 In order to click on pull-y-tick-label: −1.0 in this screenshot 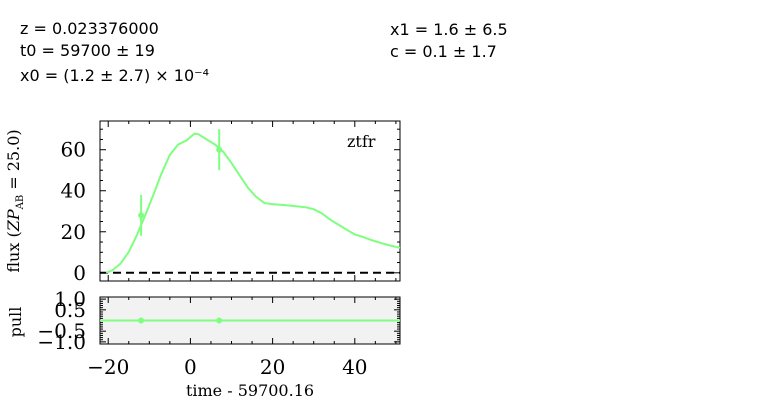, I will do `click(61, 342)`.